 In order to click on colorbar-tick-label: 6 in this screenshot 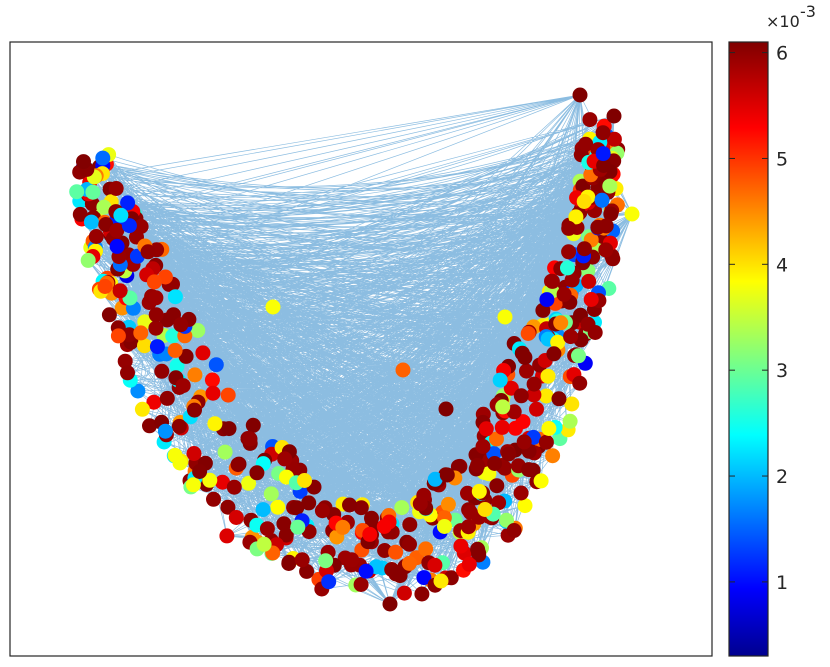, I will do `click(782, 54)`.